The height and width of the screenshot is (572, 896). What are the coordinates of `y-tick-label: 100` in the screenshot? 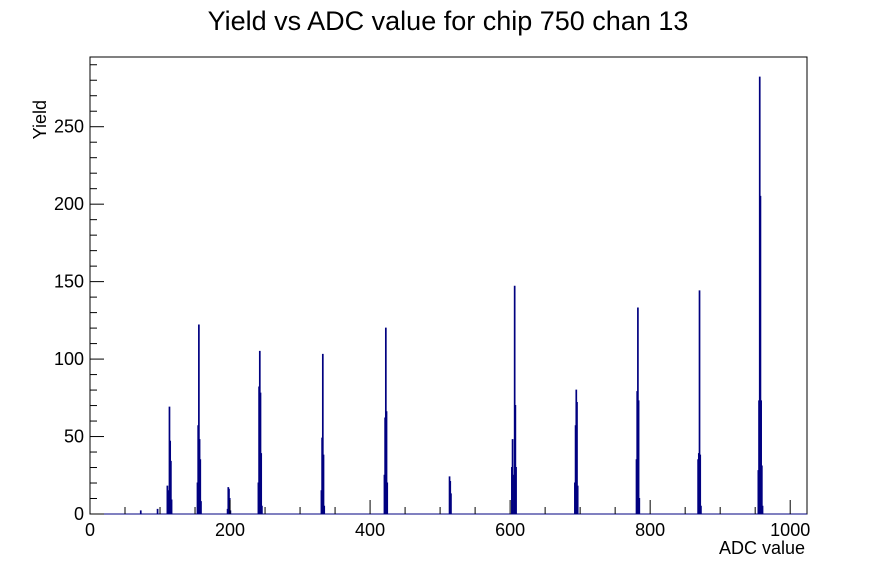 It's located at (69, 359).